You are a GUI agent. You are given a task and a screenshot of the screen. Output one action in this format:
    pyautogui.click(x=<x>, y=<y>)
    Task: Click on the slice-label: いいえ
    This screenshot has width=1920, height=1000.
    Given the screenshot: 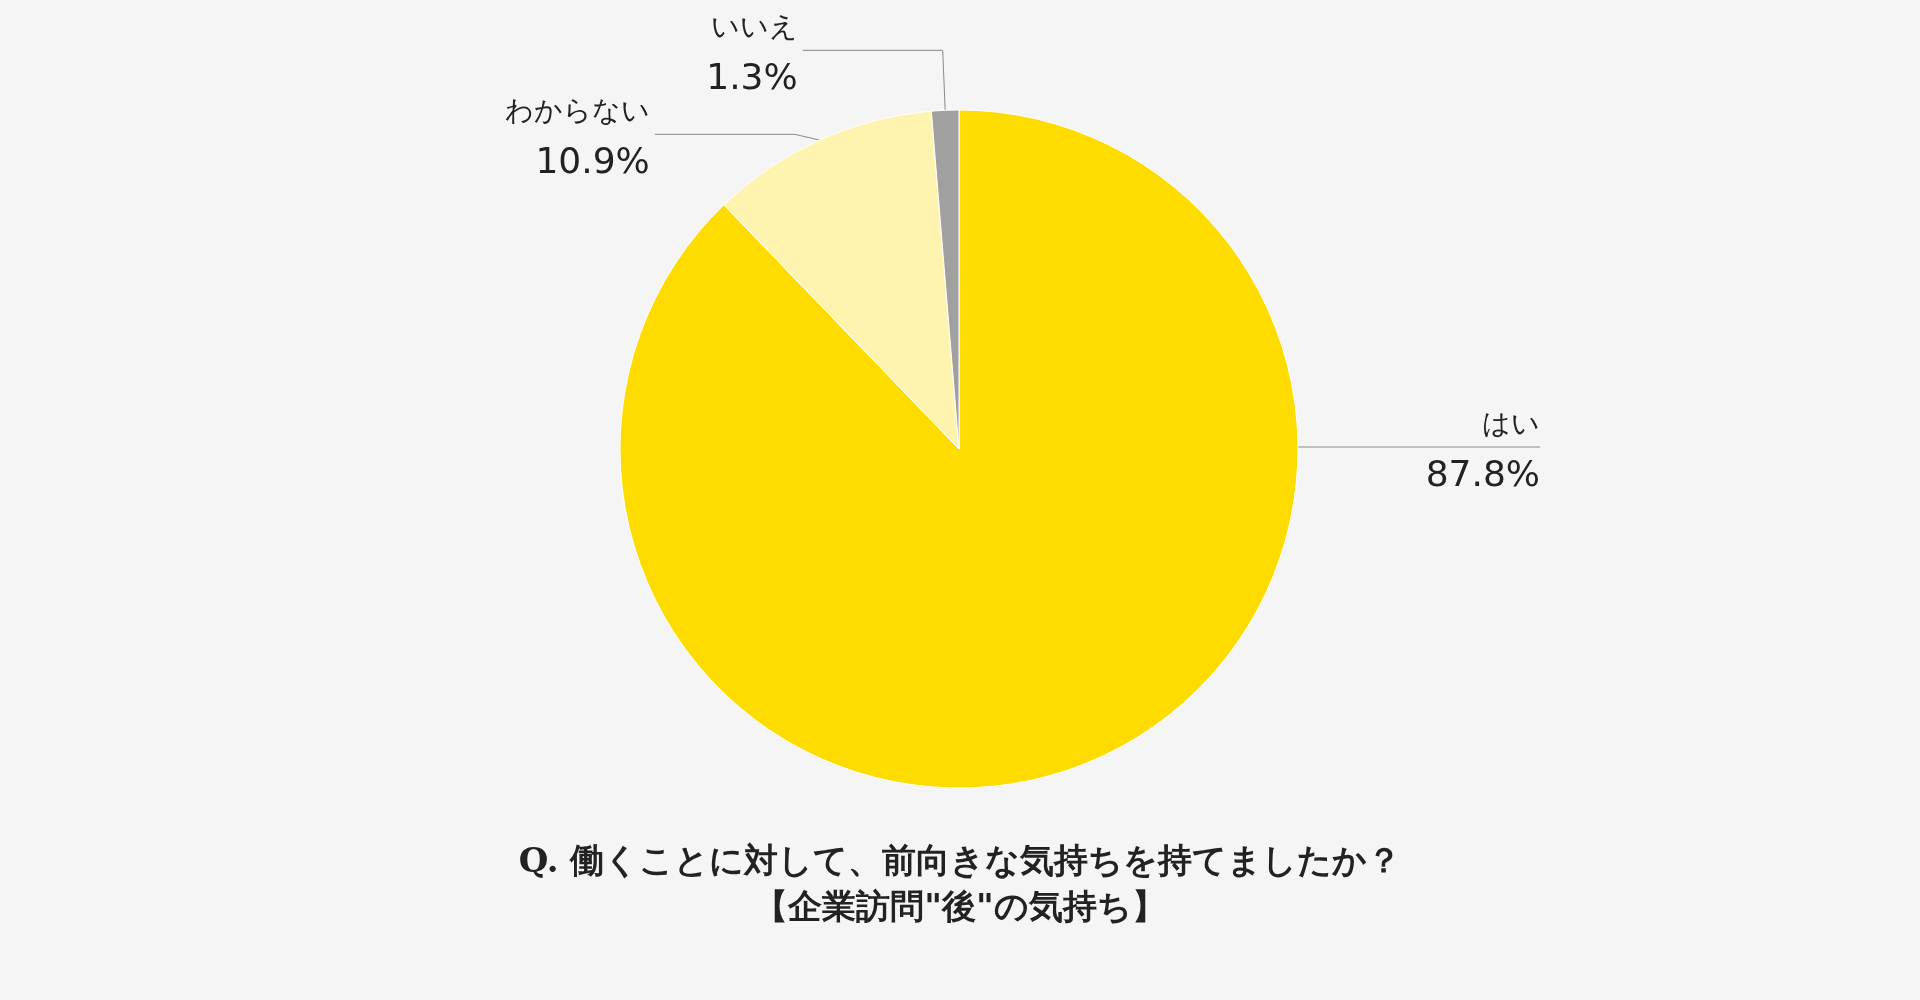 What is the action you would take?
    pyautogui.click(x=754, y=26)
    